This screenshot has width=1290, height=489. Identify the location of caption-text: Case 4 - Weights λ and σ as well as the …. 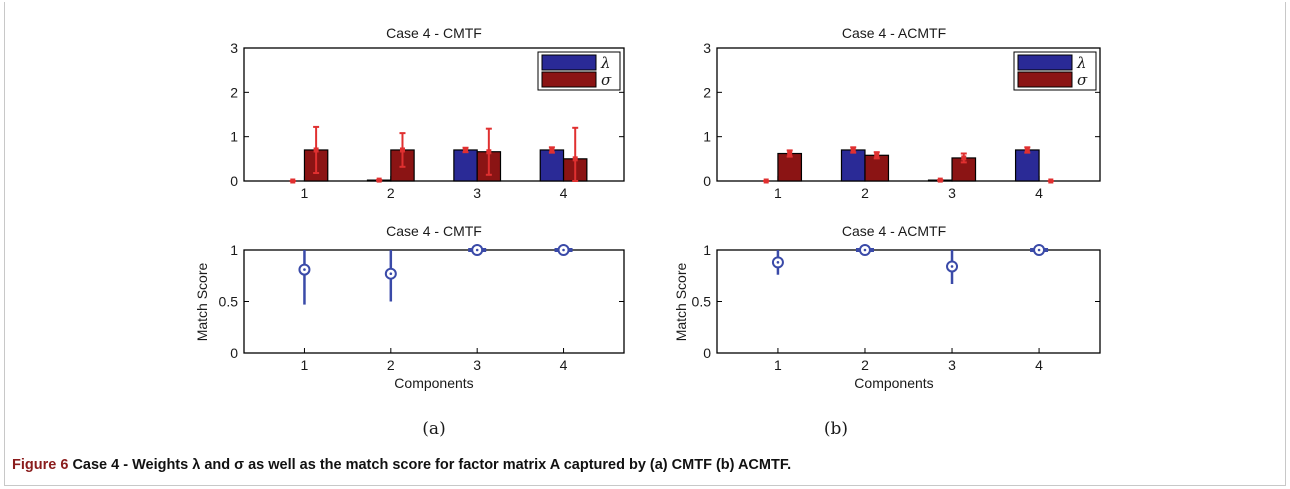
(432, 465).